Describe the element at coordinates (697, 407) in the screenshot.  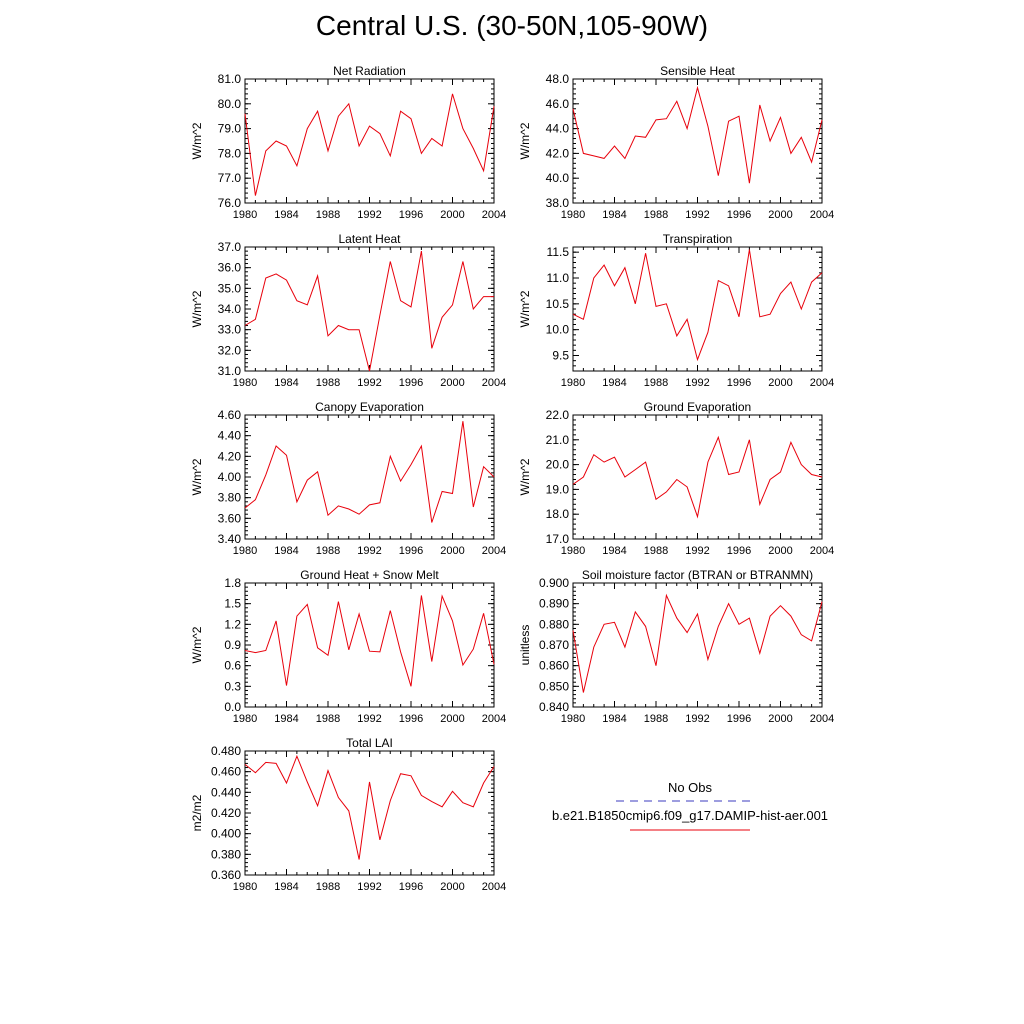
I see `chart-title: Ground Evaporation` at that location.